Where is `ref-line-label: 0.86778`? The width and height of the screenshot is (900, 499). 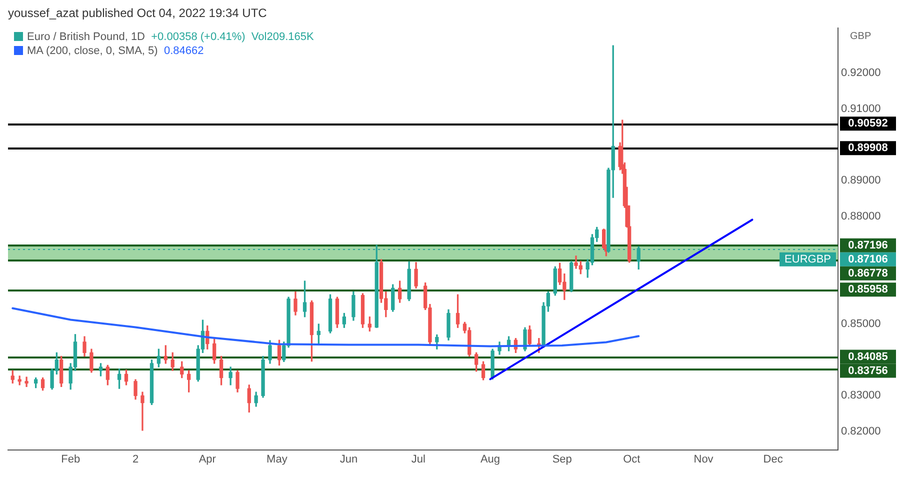
ref-line-label: 0.86778 is located at coordinates (868, 273).